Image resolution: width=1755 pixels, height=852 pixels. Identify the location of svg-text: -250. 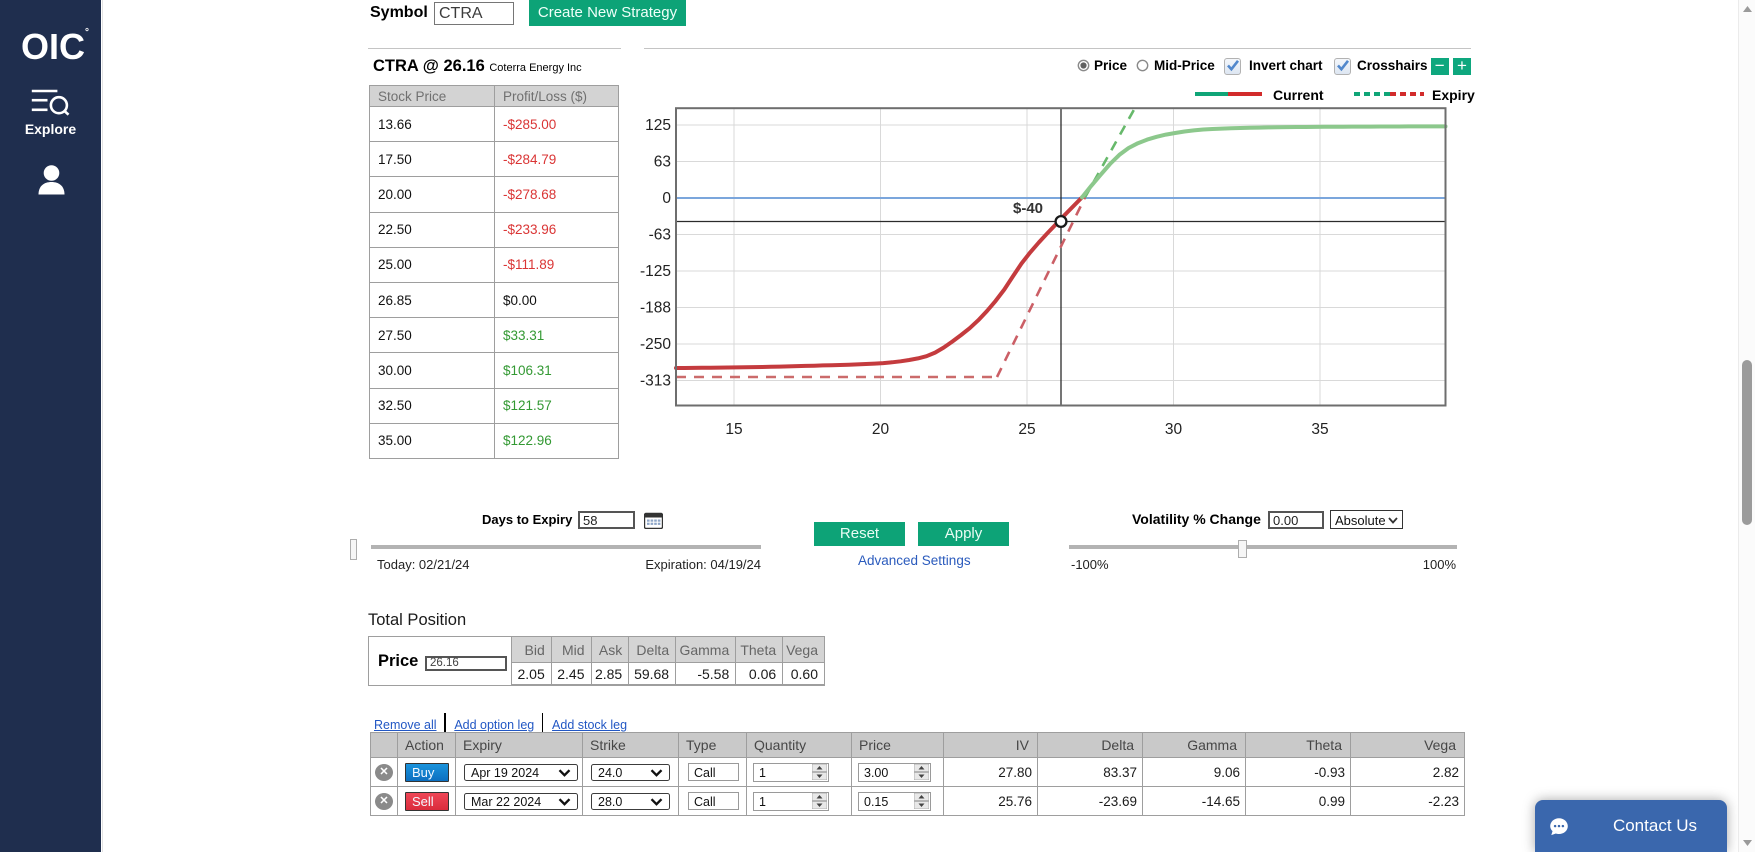
(655, 344).